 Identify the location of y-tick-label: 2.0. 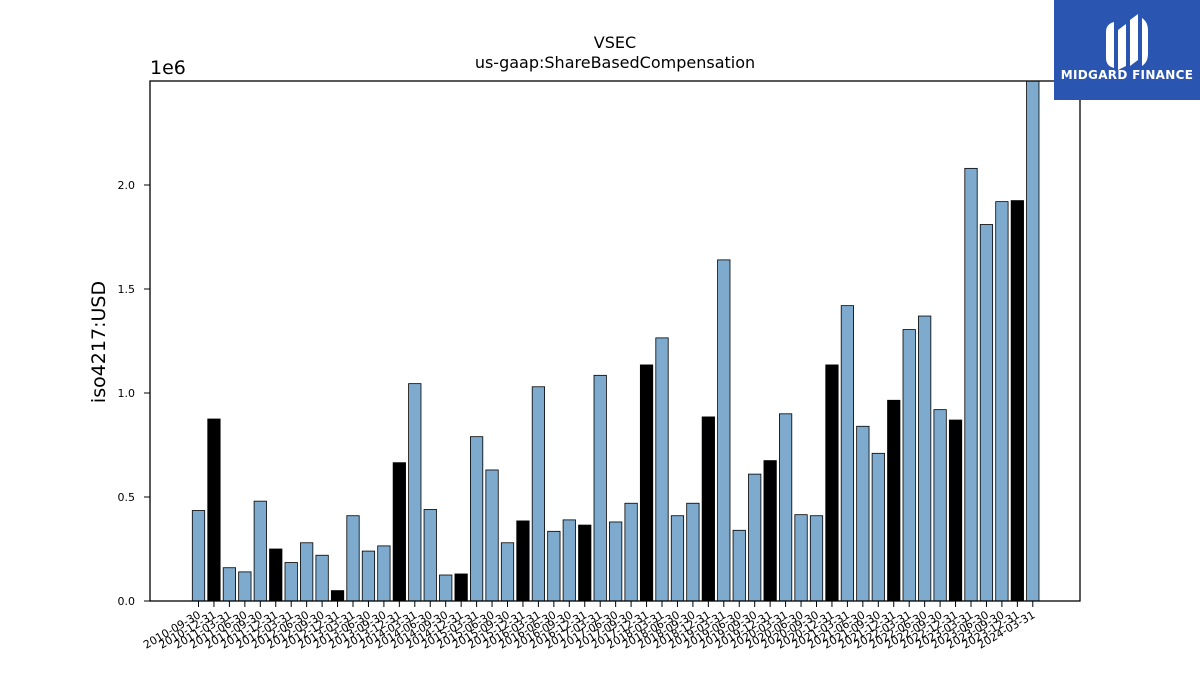
(127, 185).